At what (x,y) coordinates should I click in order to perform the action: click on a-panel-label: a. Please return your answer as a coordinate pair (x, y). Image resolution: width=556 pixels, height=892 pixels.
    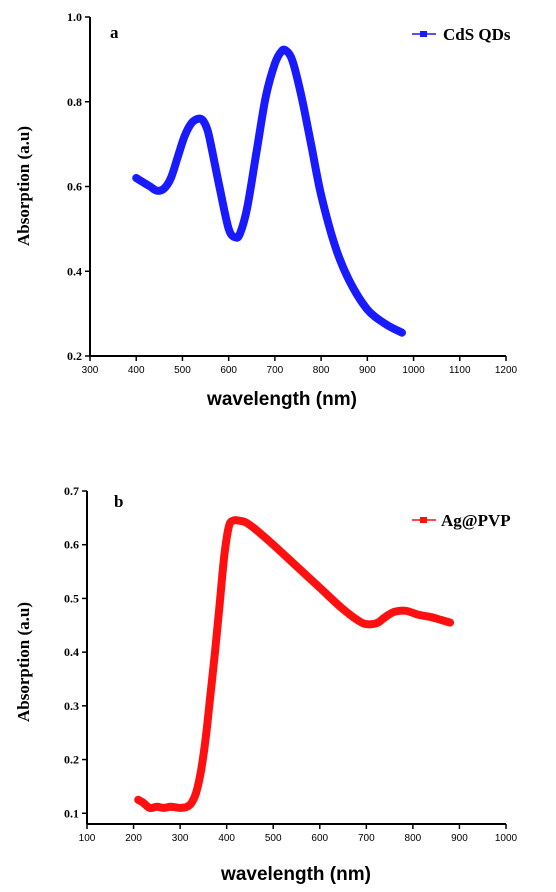
    Looking at the image, I should click on (114, 32).